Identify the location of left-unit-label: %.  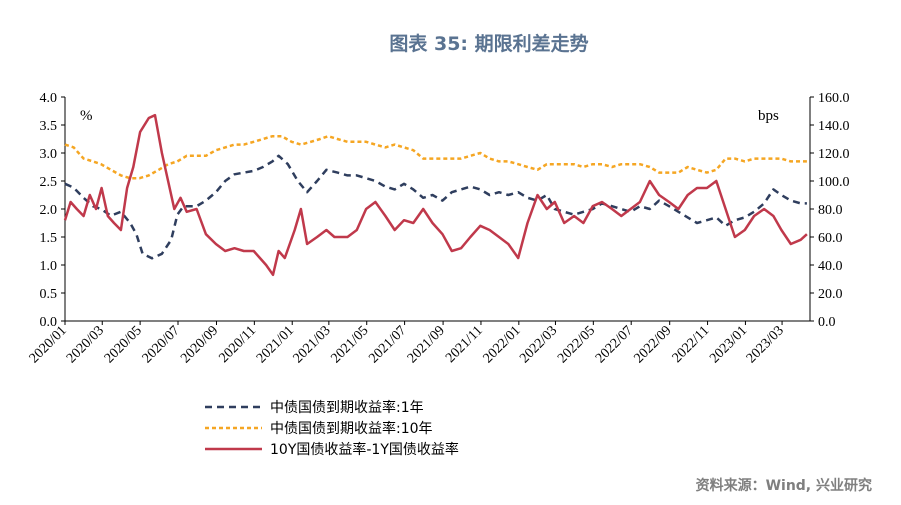
(86, 116).